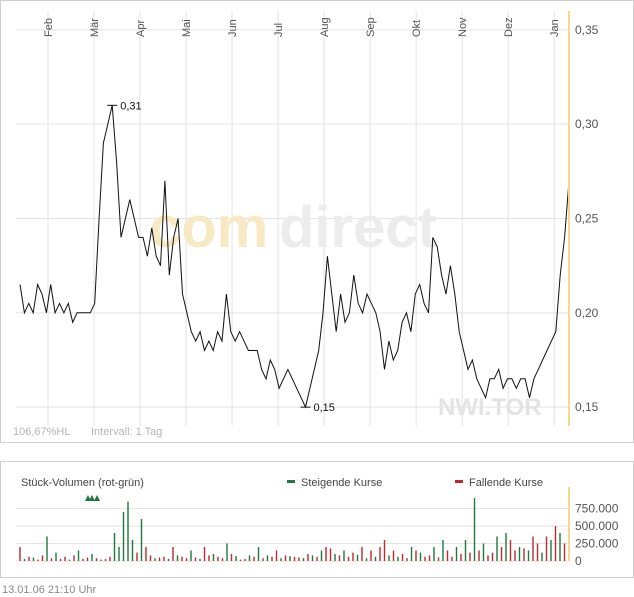 The height and width of the screenshot is (597, 634). What do you see at coordinates (233, 28) in the screenshot?
I see `x-tick-label: Jun` at bounding box center [233, 28].